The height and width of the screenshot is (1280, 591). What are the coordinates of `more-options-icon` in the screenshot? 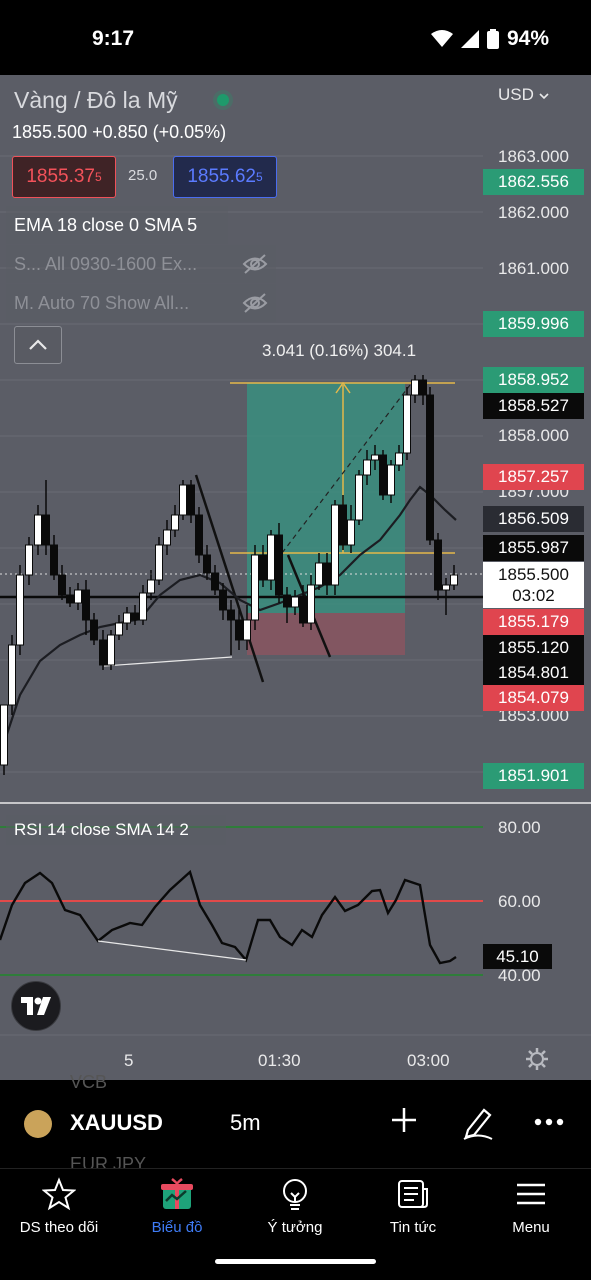 It's located at (549, 1122).